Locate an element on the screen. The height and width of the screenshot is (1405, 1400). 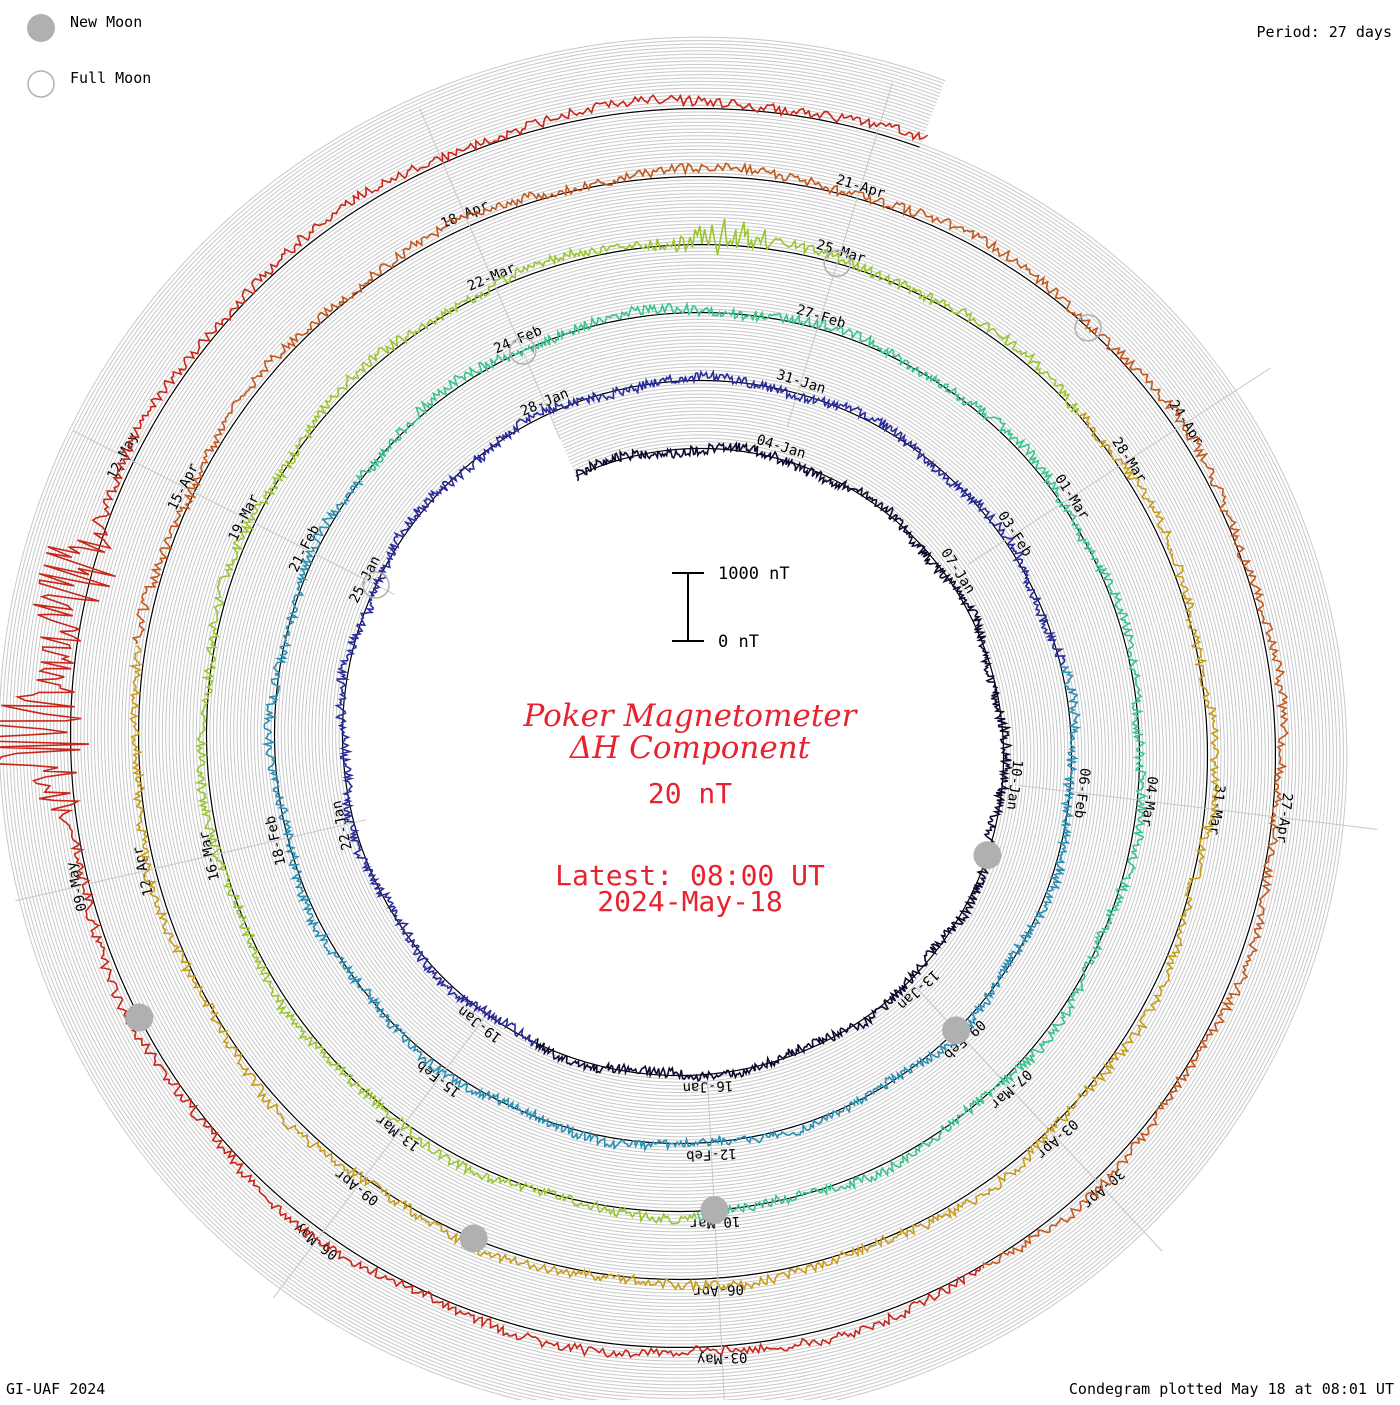
footer-plot-time: Condegram plotted May 18 at 08:01 UT is located at coordinates (1231, 1389).